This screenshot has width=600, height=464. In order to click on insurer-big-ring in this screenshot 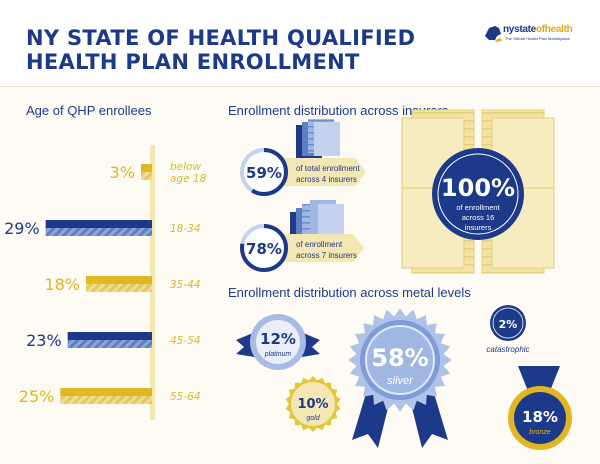, I will do `click(478, 194)`.